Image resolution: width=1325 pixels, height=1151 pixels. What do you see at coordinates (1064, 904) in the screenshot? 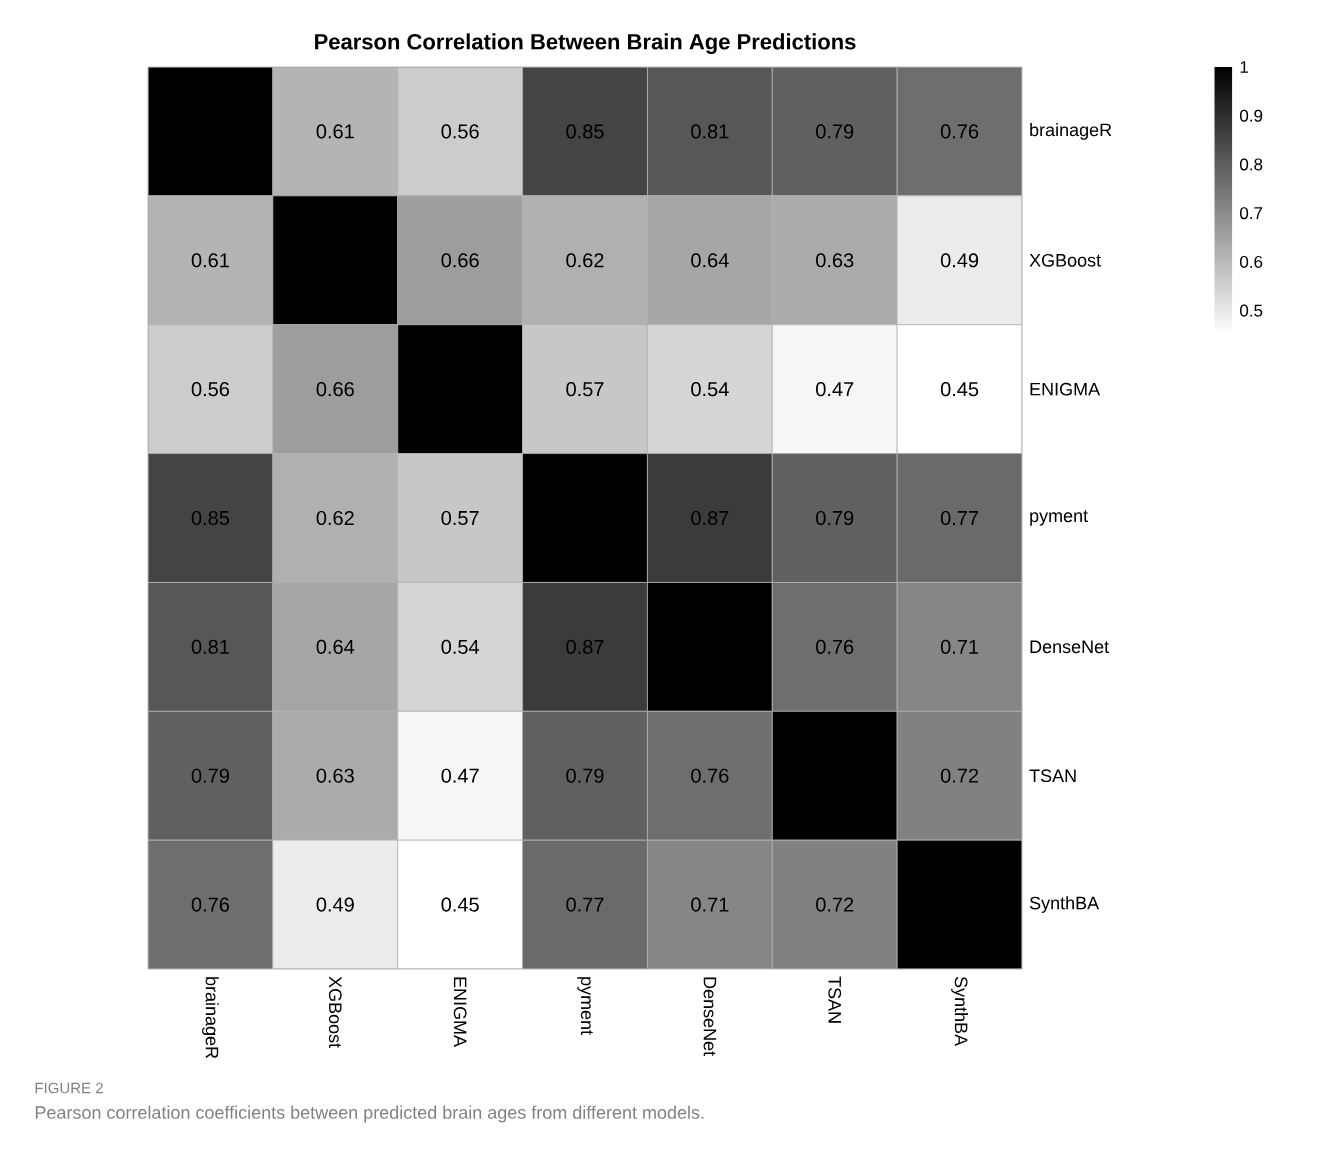
I see `y-tick-label: SynthBA` at bounding box center [1064, 904].